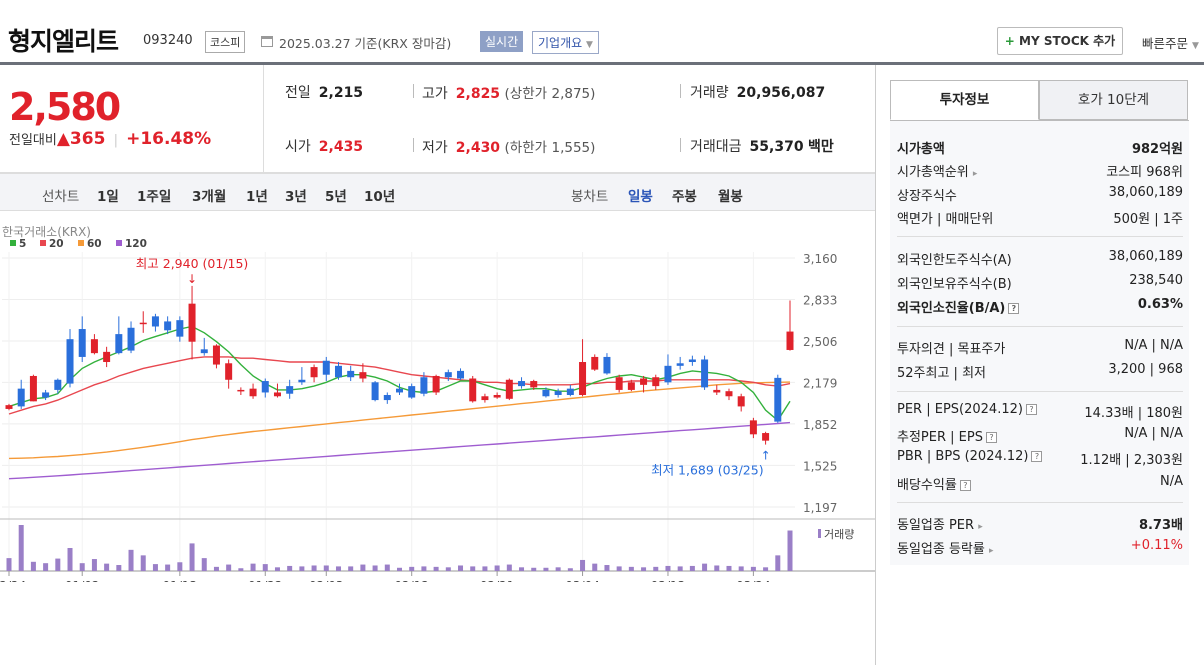 The width and height of the screenshot is (1204, 665). I want to click on period-1w-button: 1주일, so click(154, 197).